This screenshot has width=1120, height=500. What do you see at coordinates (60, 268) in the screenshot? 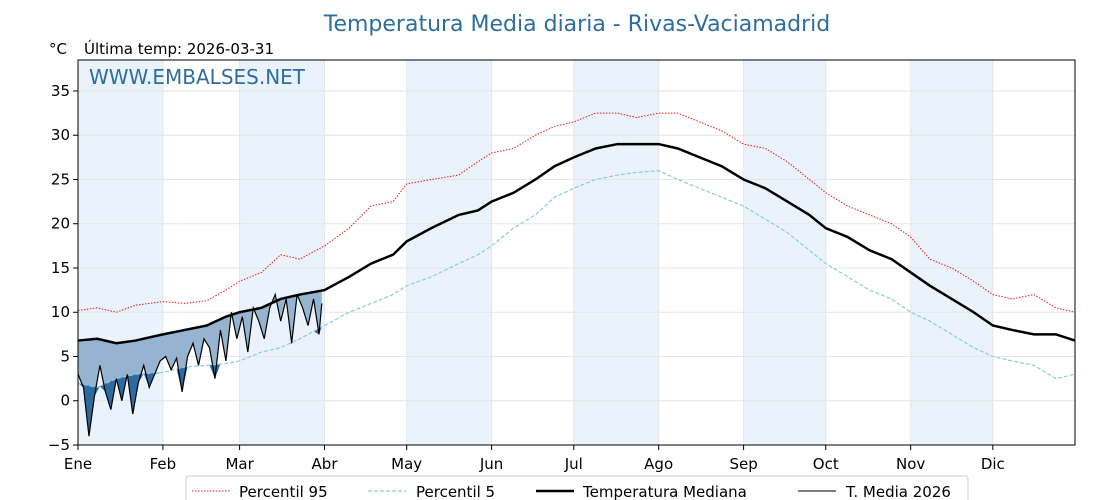
I see `y-tick-label: 15` at bounding box center [60, 268].